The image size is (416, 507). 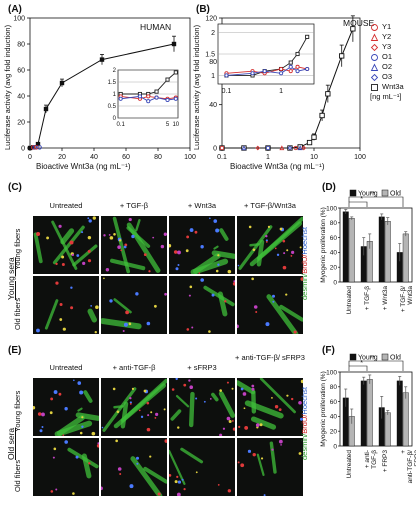 I want to click on ytick-label: 60, so click(x=334, y=238).